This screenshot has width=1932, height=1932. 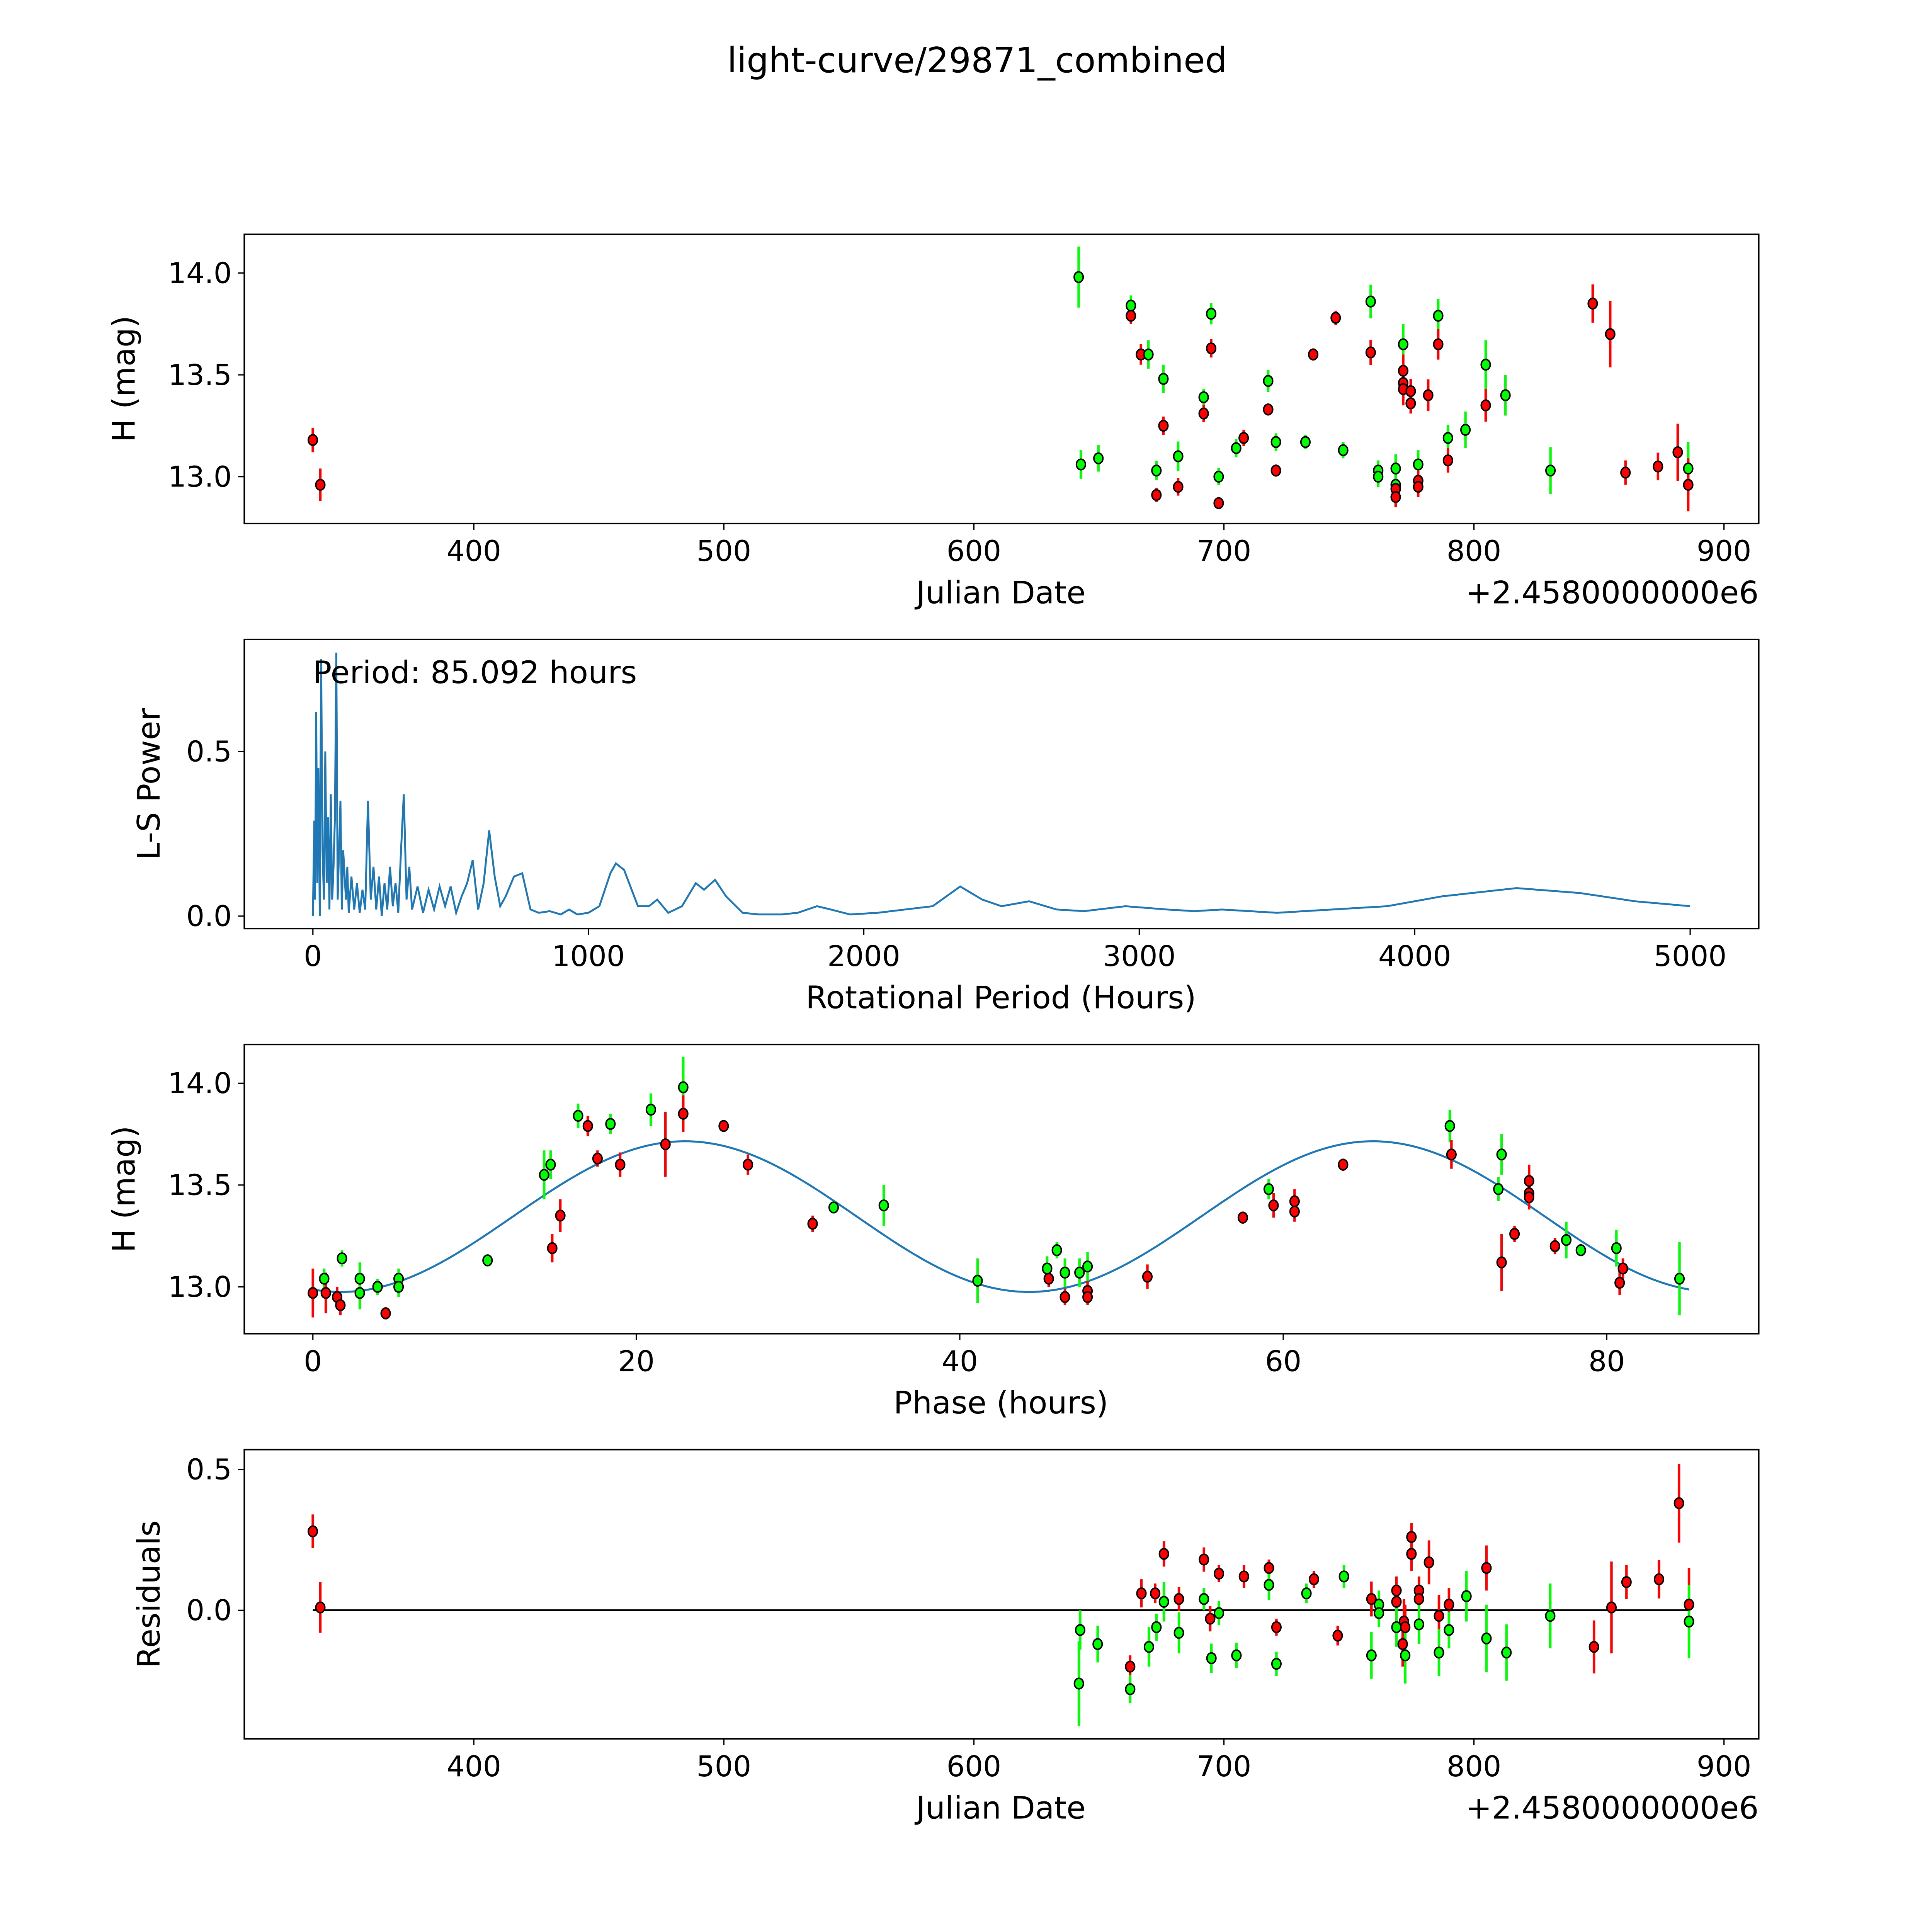 What do you see at coordinates (1000, 1403) in the screenshot?
I see `x-axis-label: Phase (hours)` at bounding box center [1000, 1403].